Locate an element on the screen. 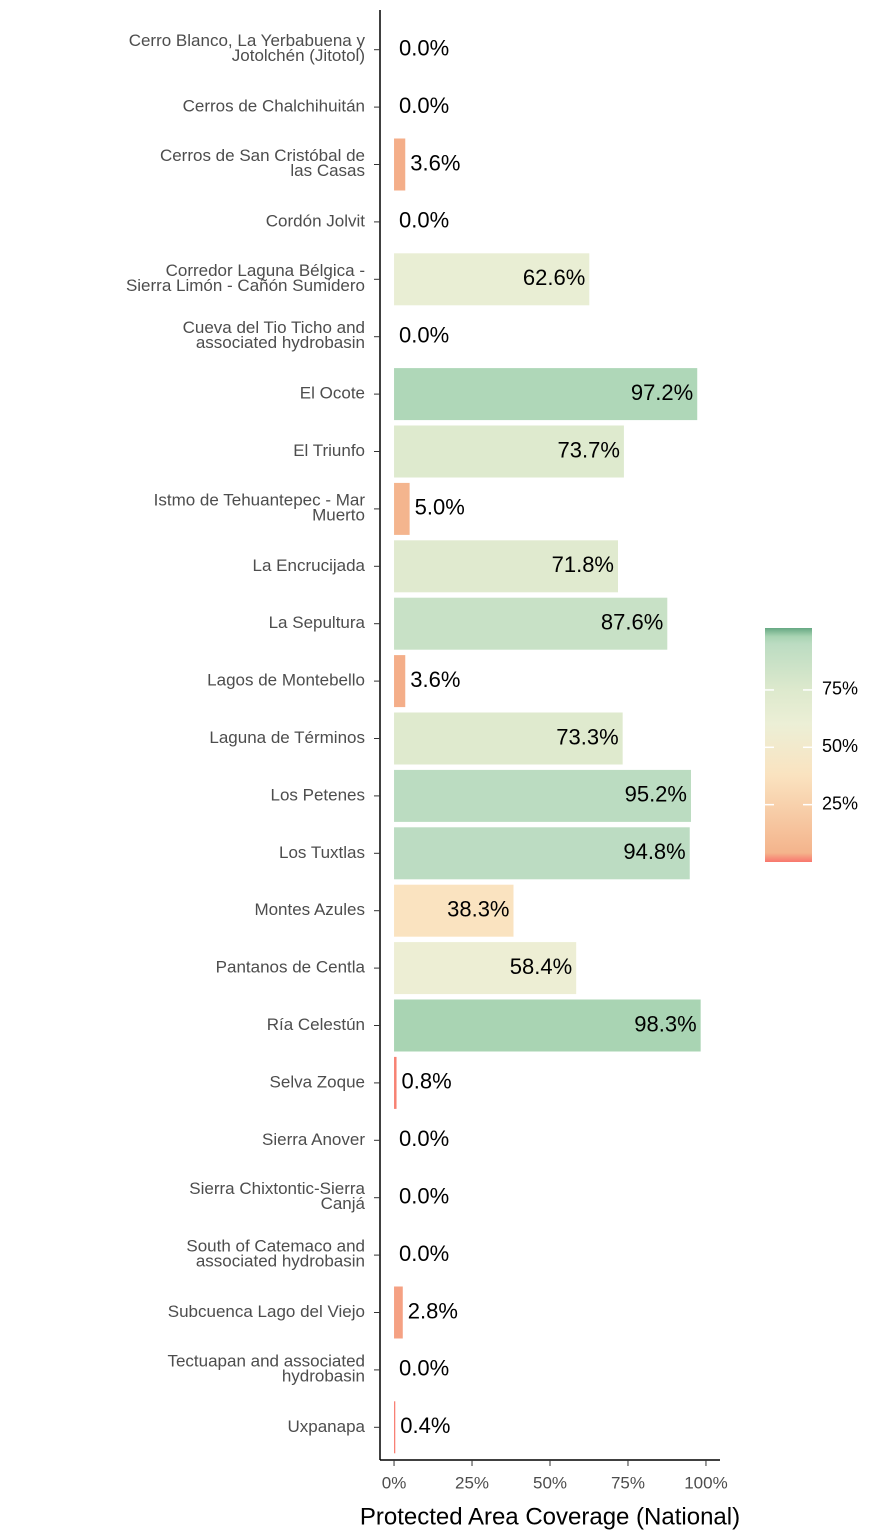  value-label: 58.4% is located at coordinates (541, 966).